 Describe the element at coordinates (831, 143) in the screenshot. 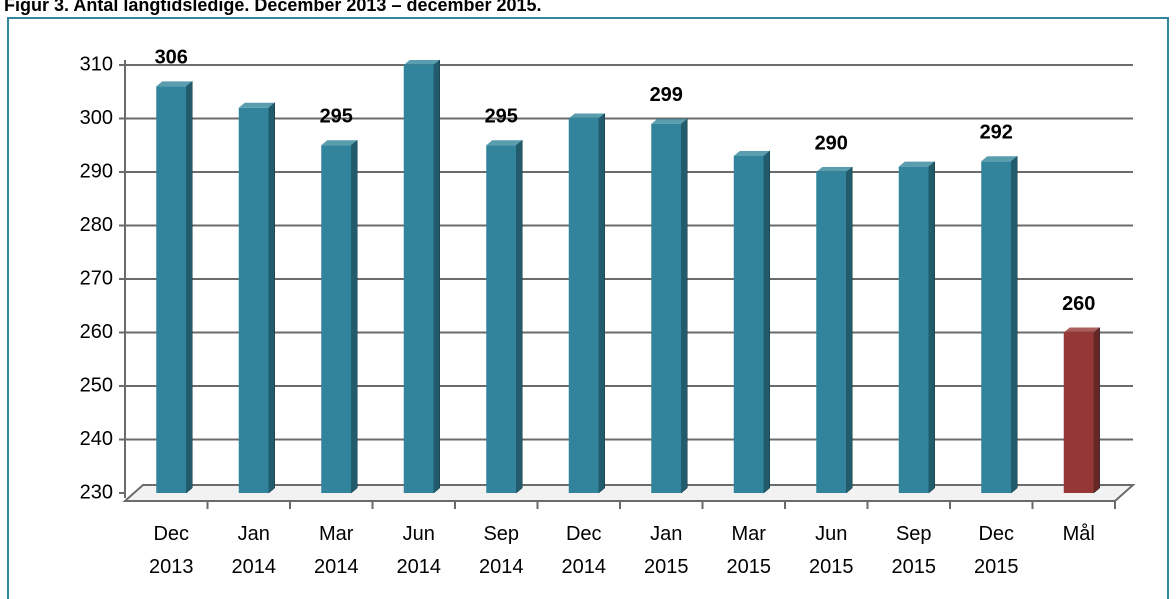

I see `data-label: 290` at that location.